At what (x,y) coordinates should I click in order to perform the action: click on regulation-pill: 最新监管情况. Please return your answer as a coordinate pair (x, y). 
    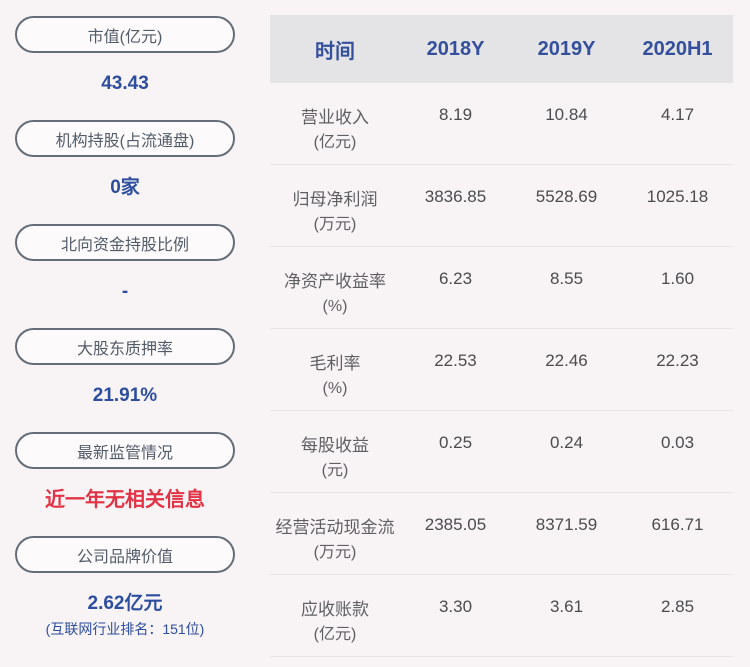
    Looking at the image, I should click on (125, 450).